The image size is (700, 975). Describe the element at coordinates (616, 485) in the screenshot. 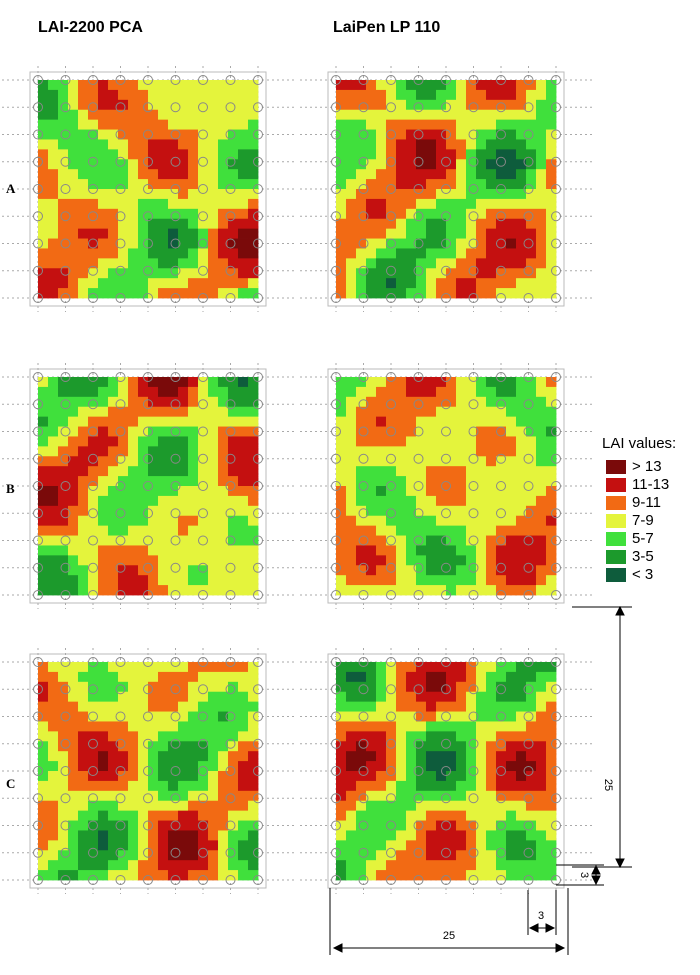

I see `legend-swatch` at that location.